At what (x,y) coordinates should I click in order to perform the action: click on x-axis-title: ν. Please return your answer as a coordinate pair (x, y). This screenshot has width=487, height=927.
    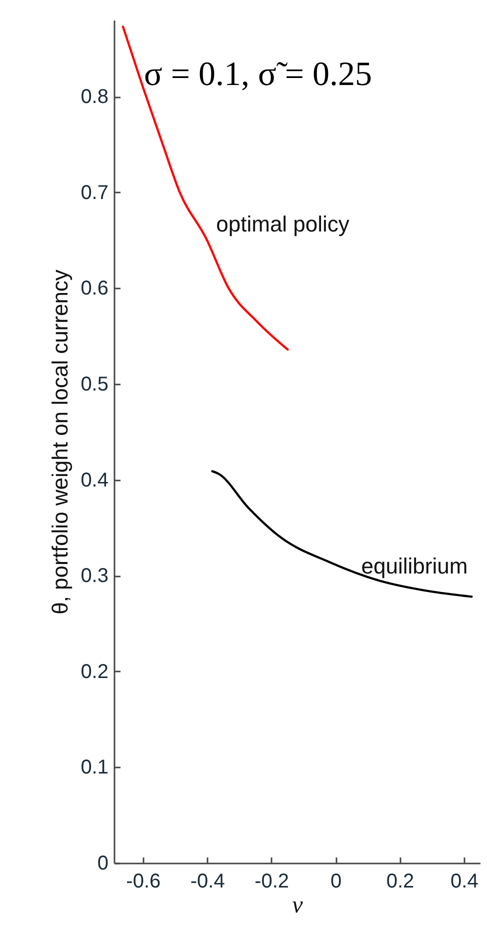
    Looking at the image, I should click on (298, 905).